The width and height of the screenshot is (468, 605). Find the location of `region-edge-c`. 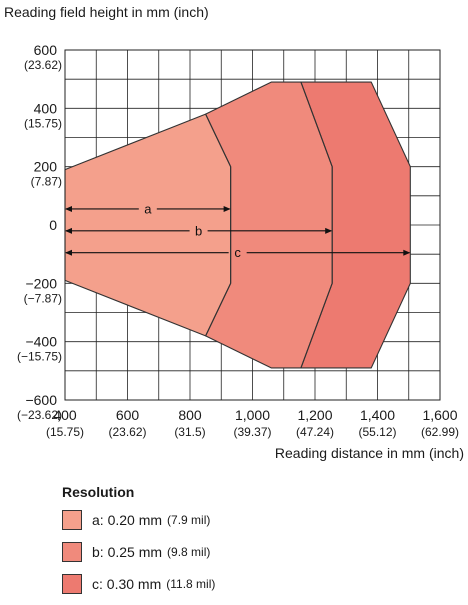

region-edge-c is located at coordinates (355, 225).